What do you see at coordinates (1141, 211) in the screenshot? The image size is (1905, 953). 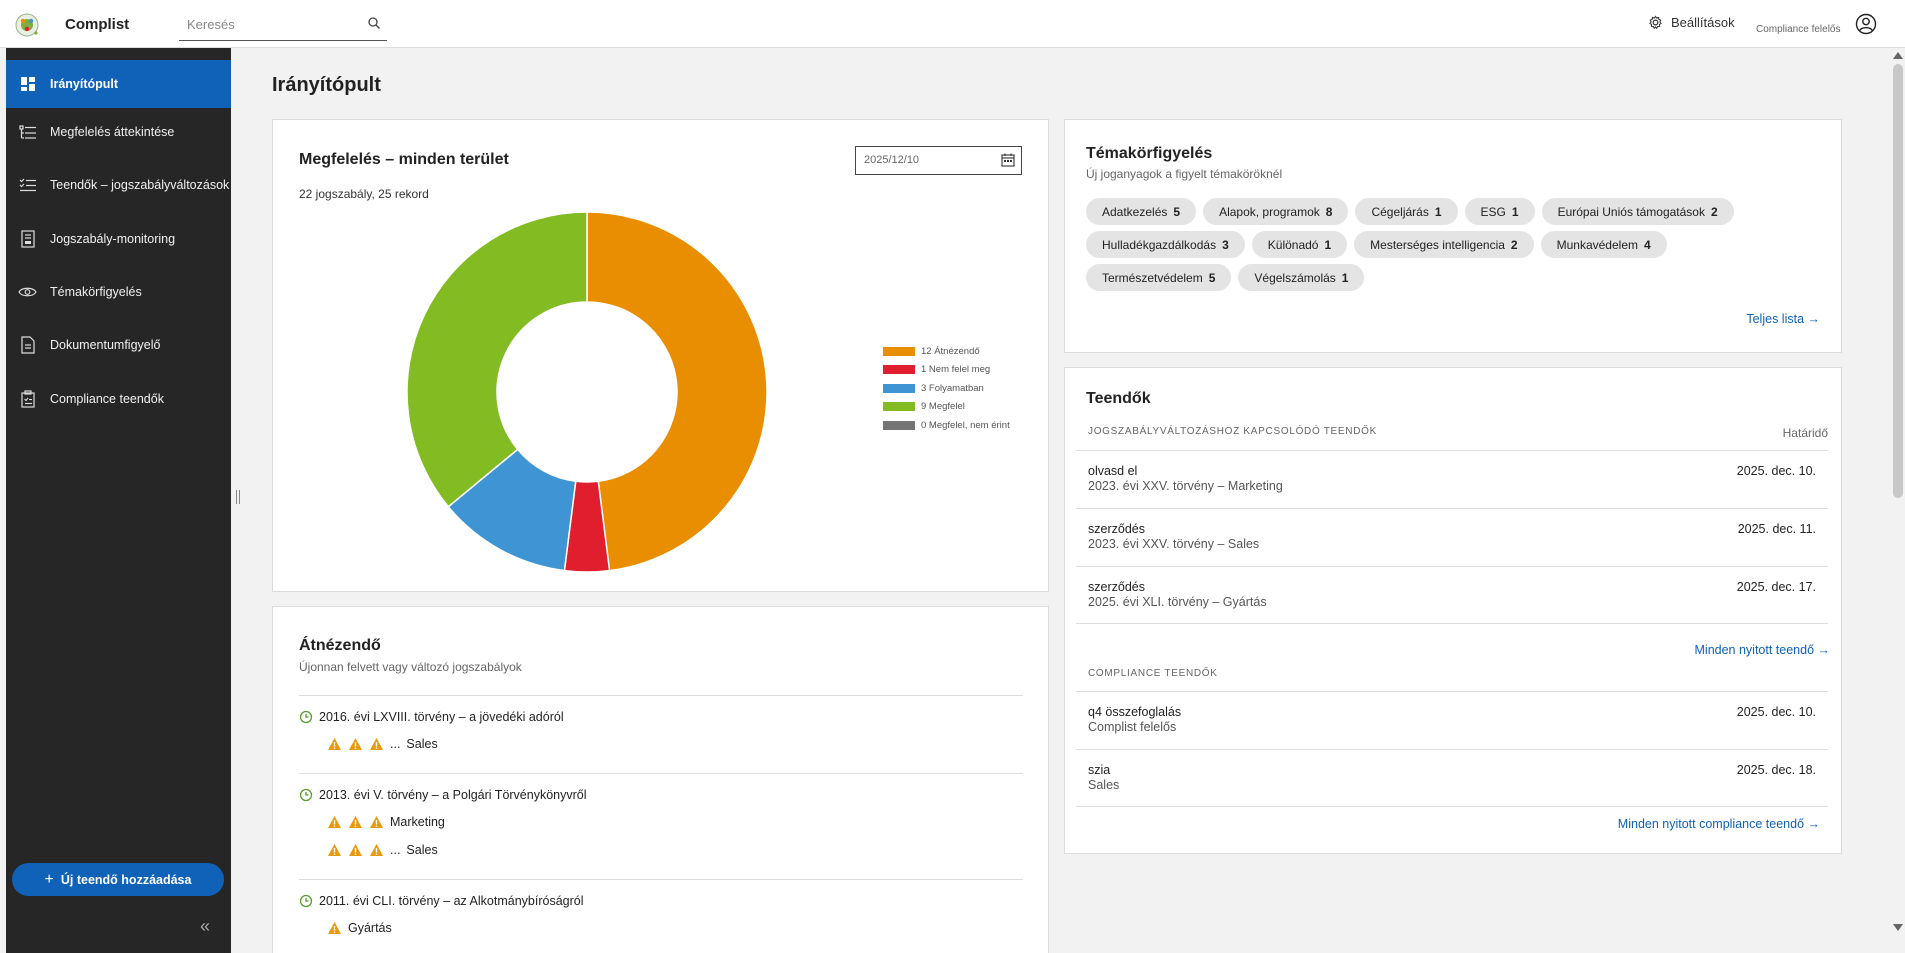 I see `topic-chip: Adatkezelés 5` at bounding box center [1141, 211].